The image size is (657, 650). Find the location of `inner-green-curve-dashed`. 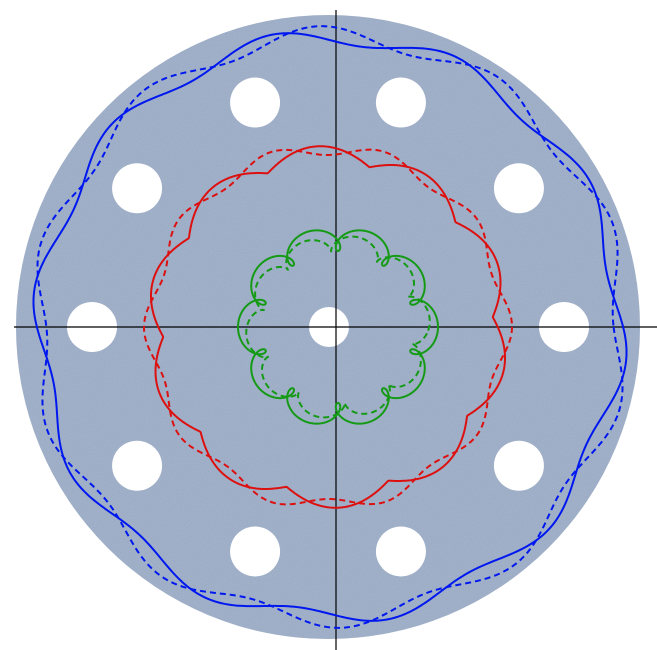

inner-green-curve-dashed is located at coordinates (338, 327).